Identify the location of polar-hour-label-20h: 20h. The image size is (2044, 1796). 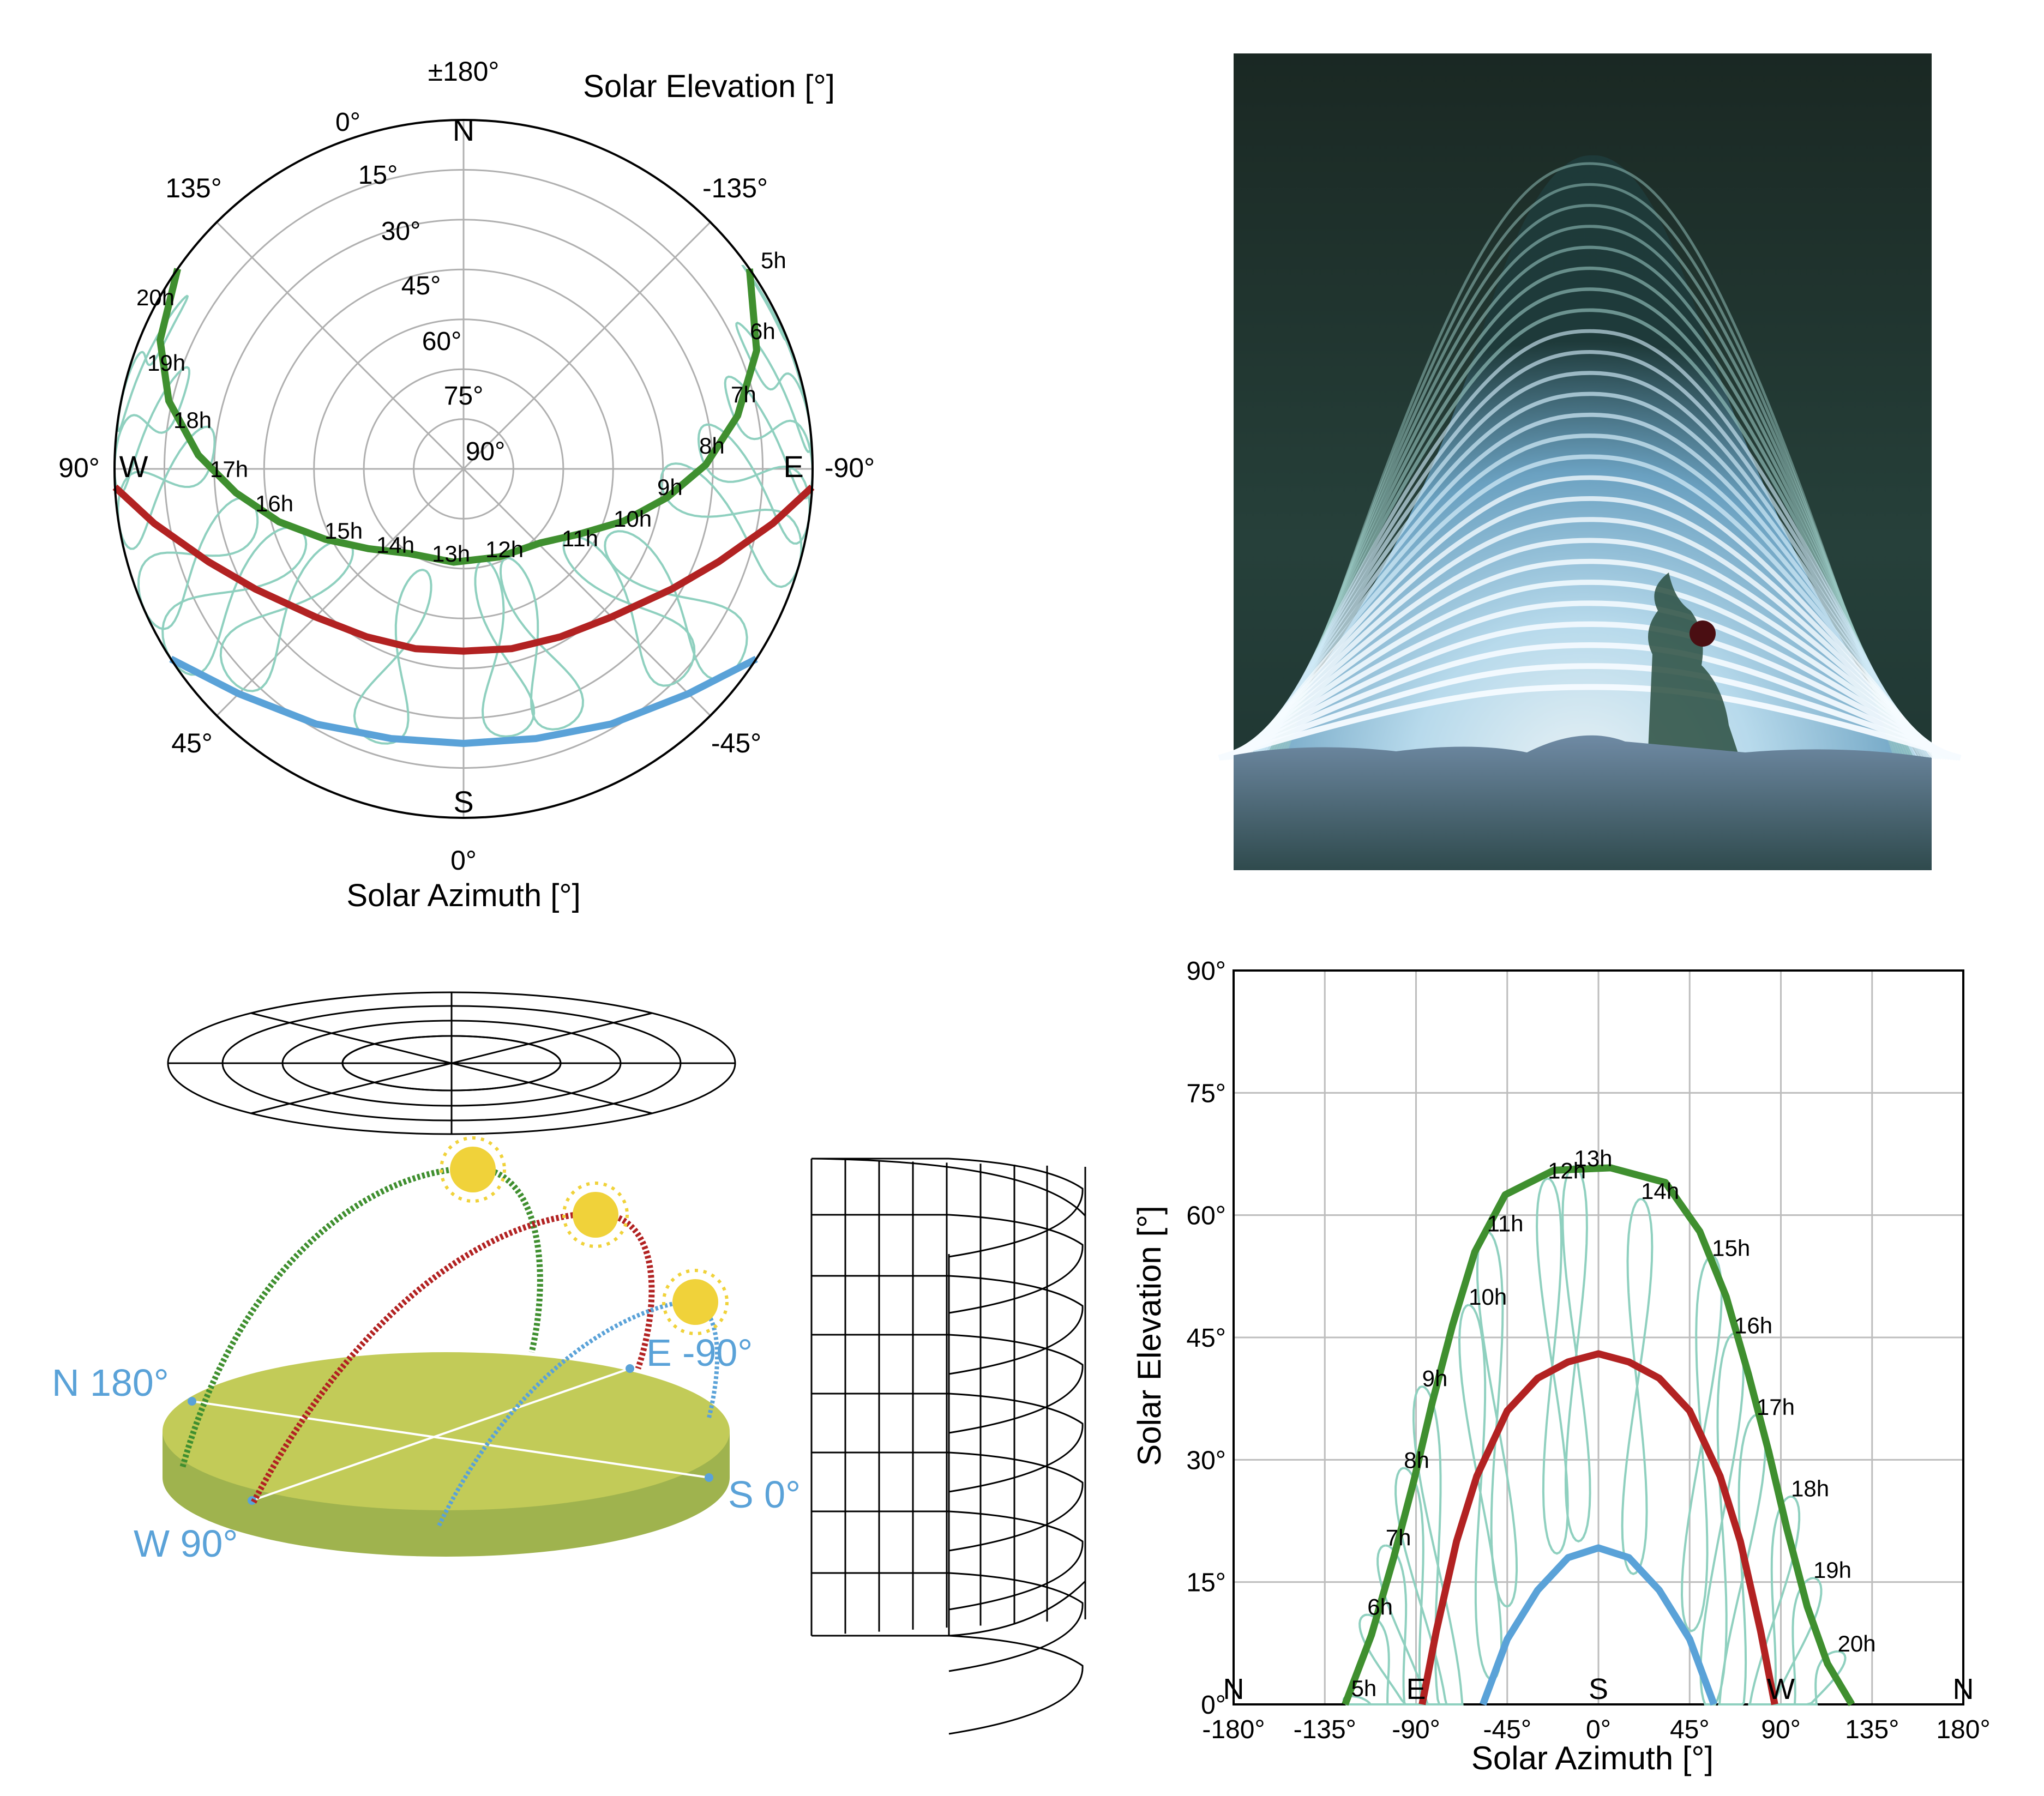
(155, 297).